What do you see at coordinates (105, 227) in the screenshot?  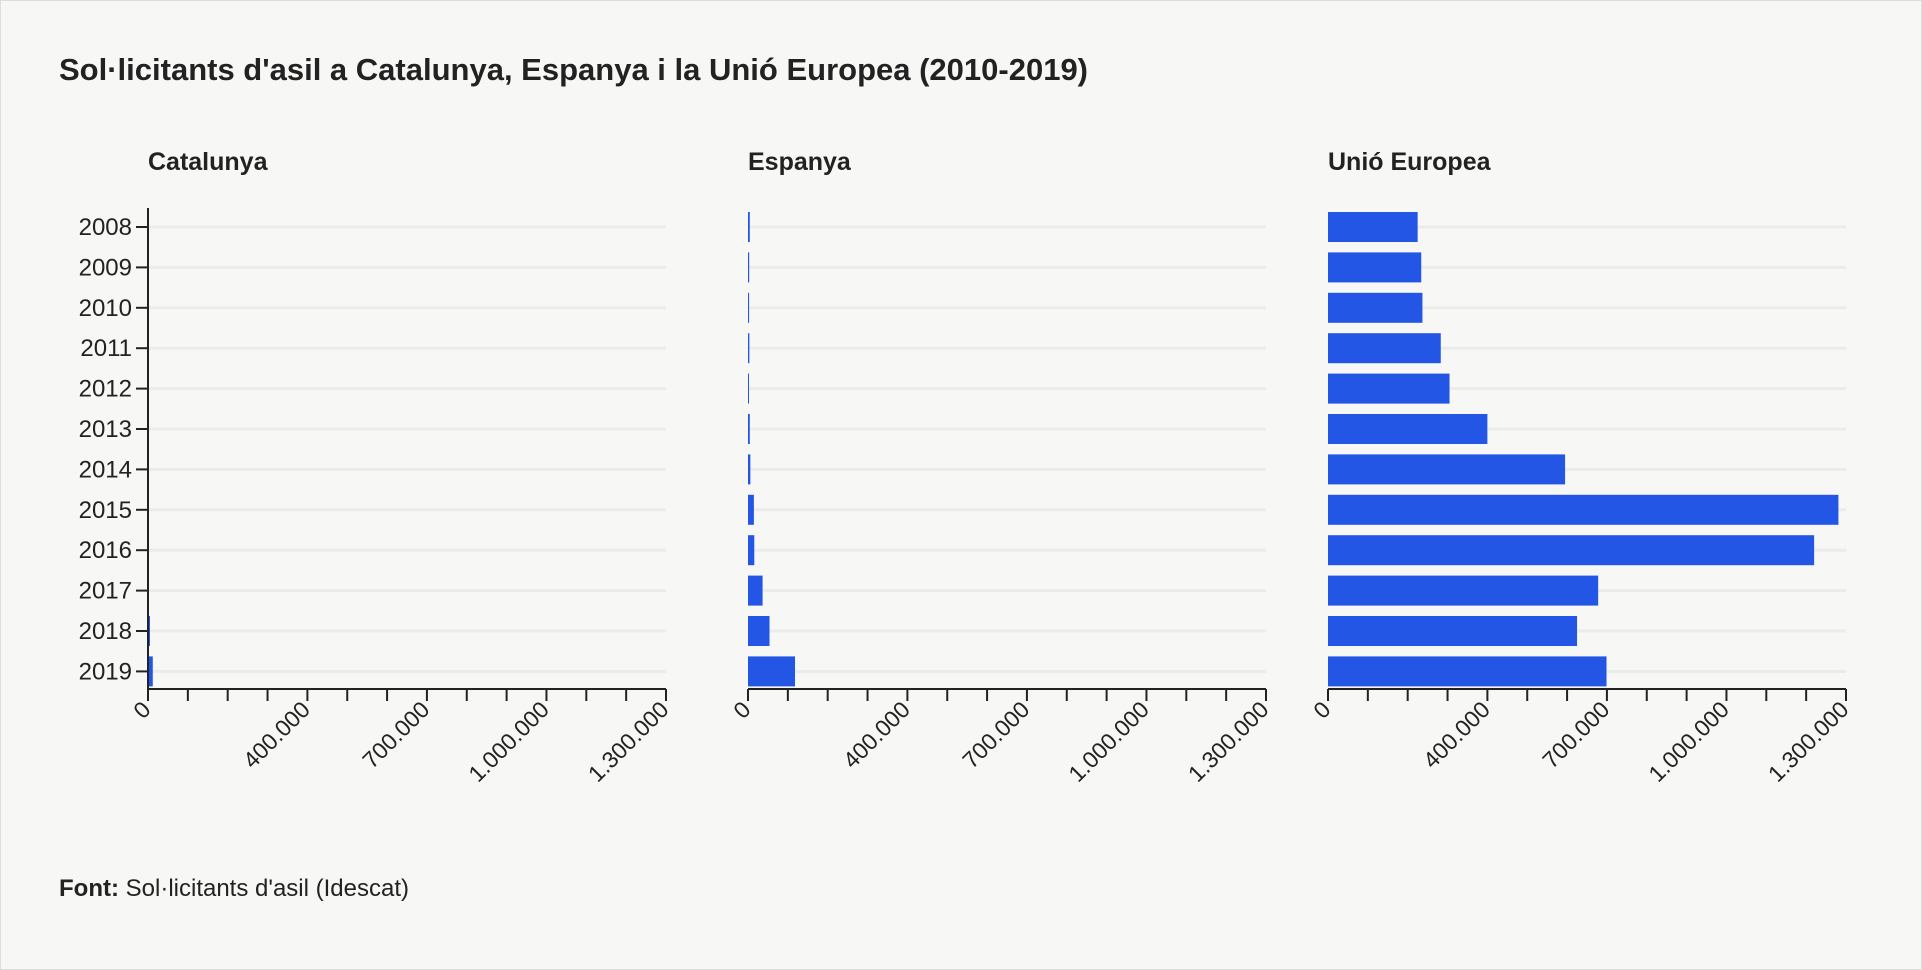 I see `y-tick-label: 2008` at bounding box center [105, 227].